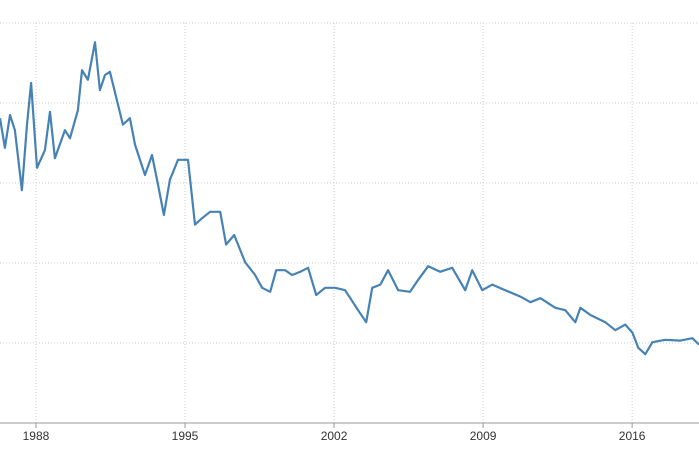 The height and width of the screenshot is (466, 699). Describe the element at coordinates (334, 436) in the screenshot. I see `x-tick-label: 2002` at that location.